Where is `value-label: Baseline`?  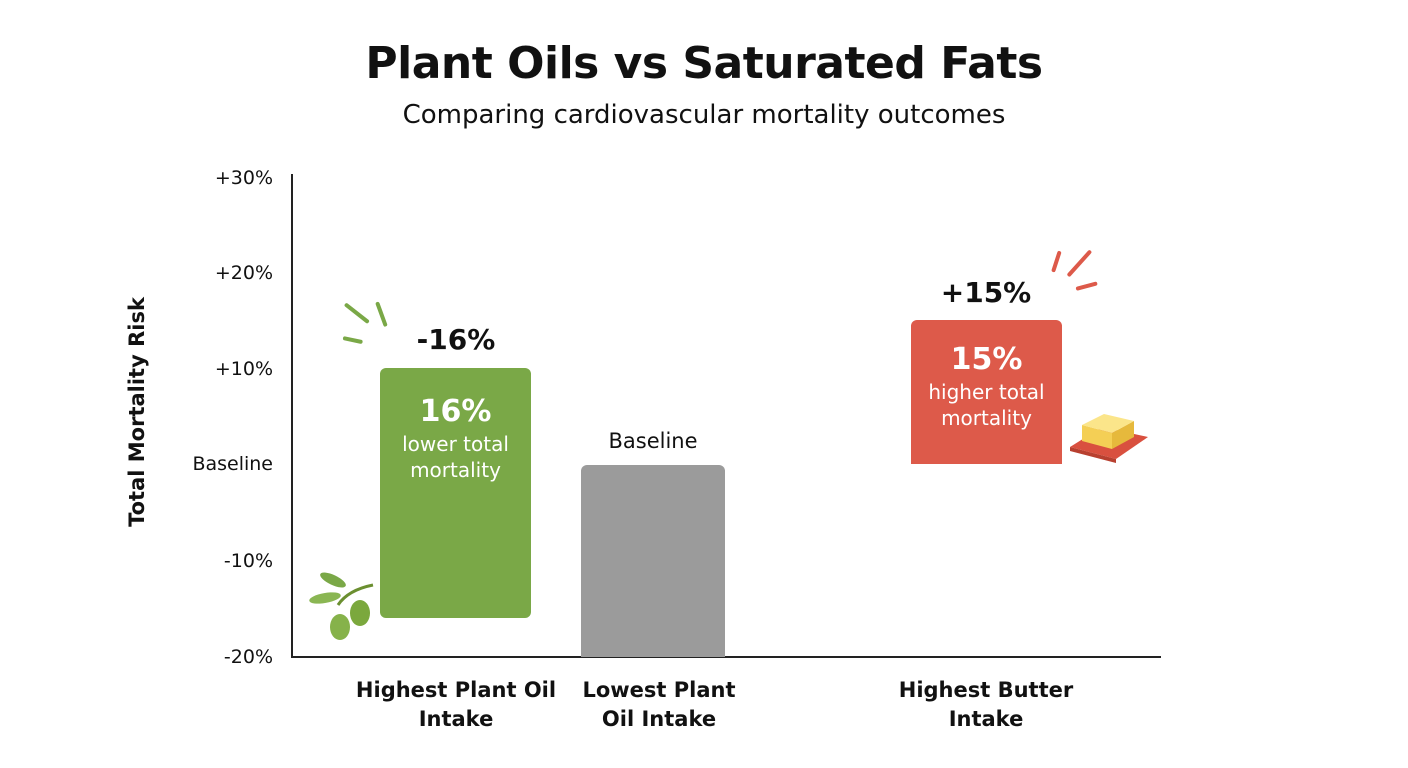 value-label: Baseline is located at coordinates (653, 441).